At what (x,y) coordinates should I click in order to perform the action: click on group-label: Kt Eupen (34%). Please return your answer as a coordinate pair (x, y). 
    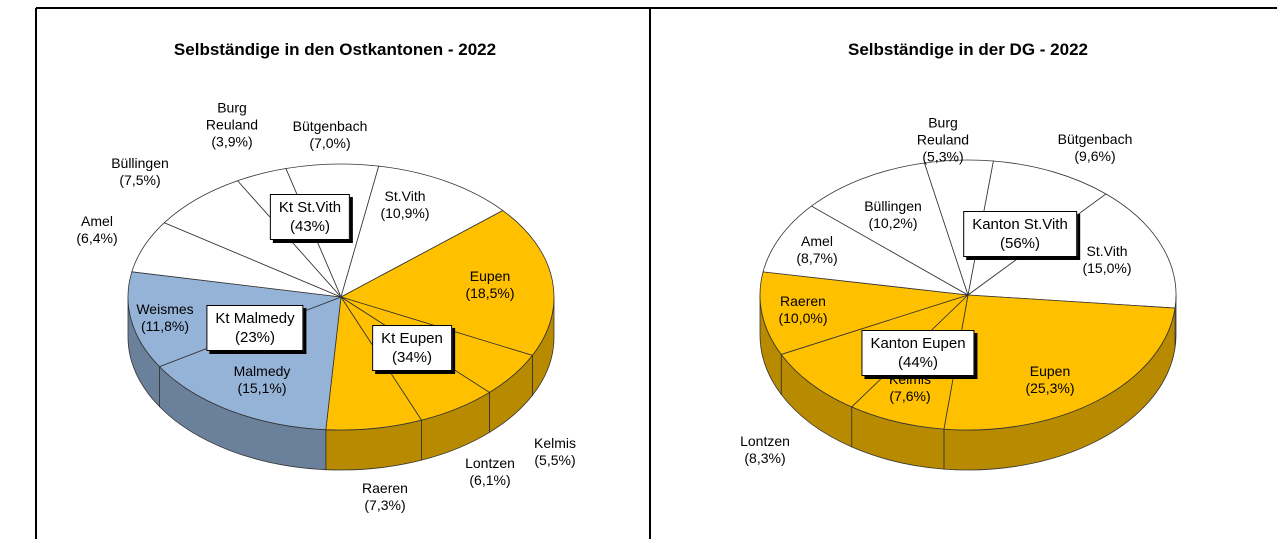
    Looking at the image, I should click on (412, 348).